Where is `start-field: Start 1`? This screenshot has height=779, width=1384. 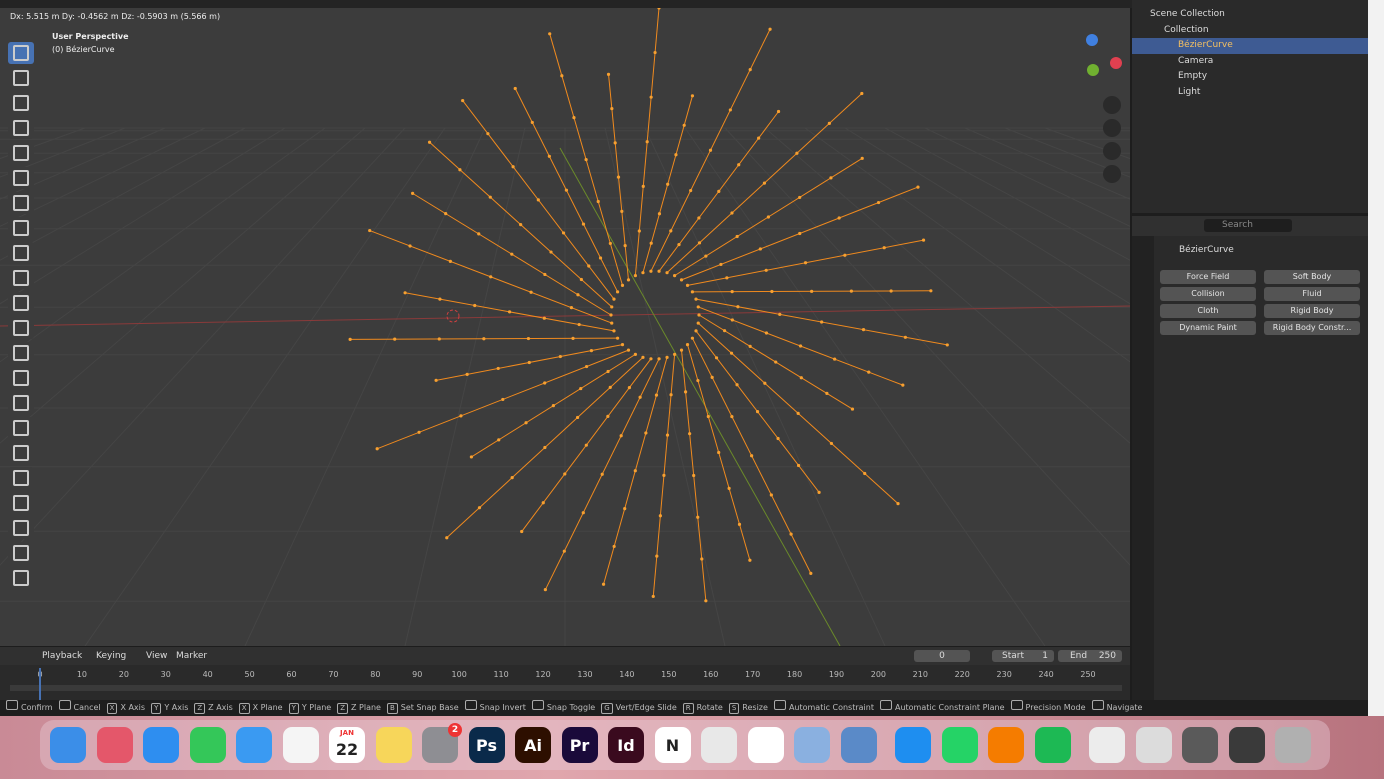 start-field: Start 1 is located at coordinates (1023, 656).